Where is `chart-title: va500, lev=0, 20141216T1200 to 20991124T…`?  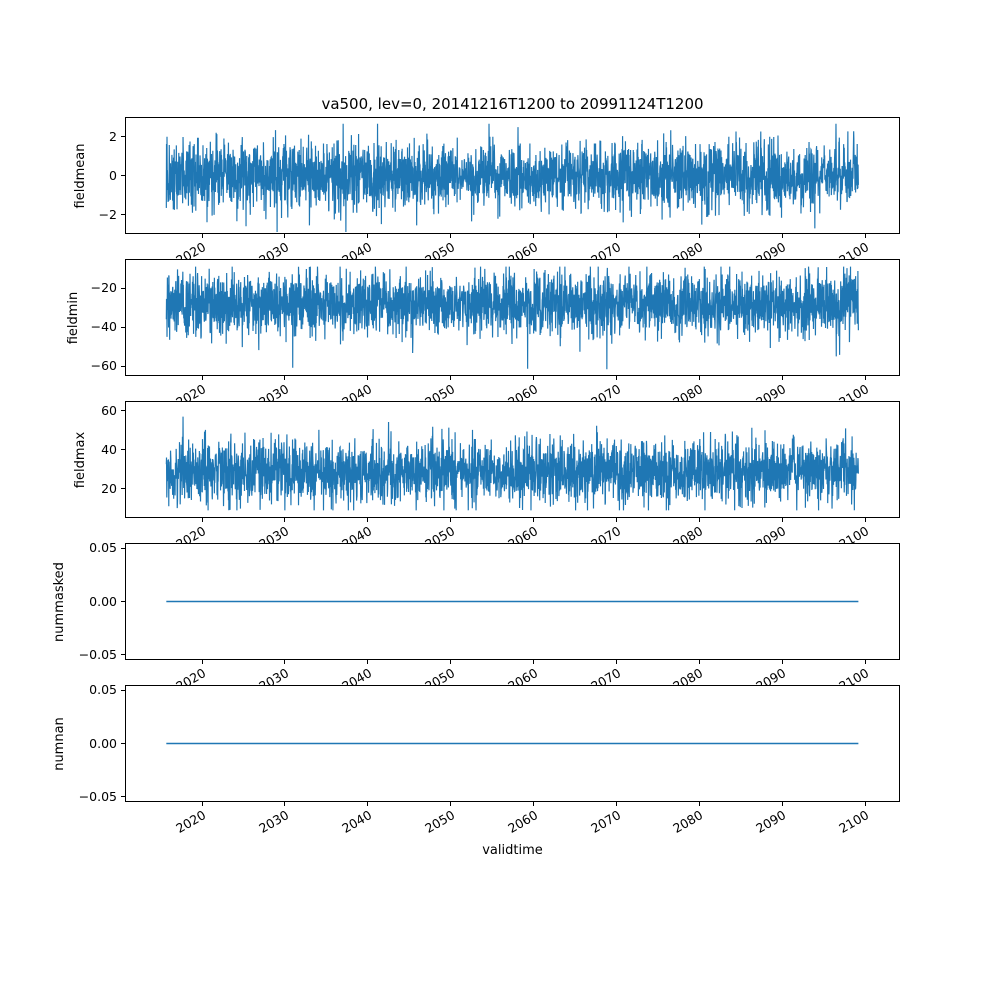 chart-title: va500, lev=0, 20141216T1200 to 20991124T… is located at coordinates (512, 104).